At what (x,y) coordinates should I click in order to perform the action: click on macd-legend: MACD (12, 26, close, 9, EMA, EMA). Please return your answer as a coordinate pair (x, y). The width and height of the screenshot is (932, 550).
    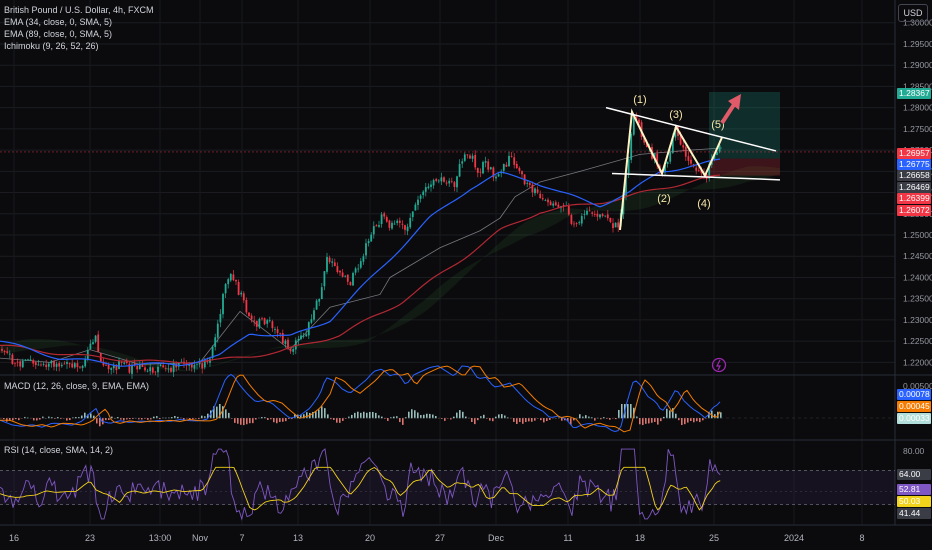
    Looking at the image, I should click on (76, 386).